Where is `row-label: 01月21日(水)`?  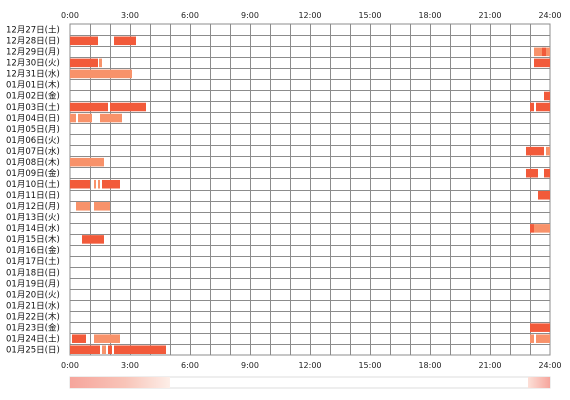 row-label: 01月21日(水) is located at coordinates (33, 305).